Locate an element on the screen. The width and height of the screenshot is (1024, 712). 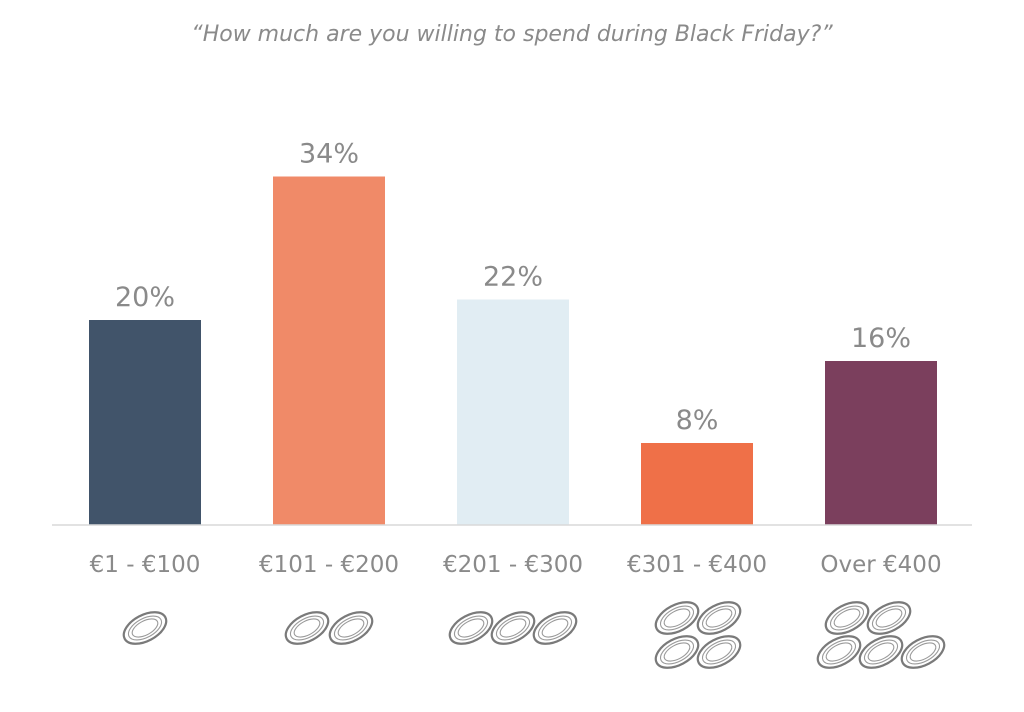
bar-value-label: 20% is located at coordinates (145, 297).